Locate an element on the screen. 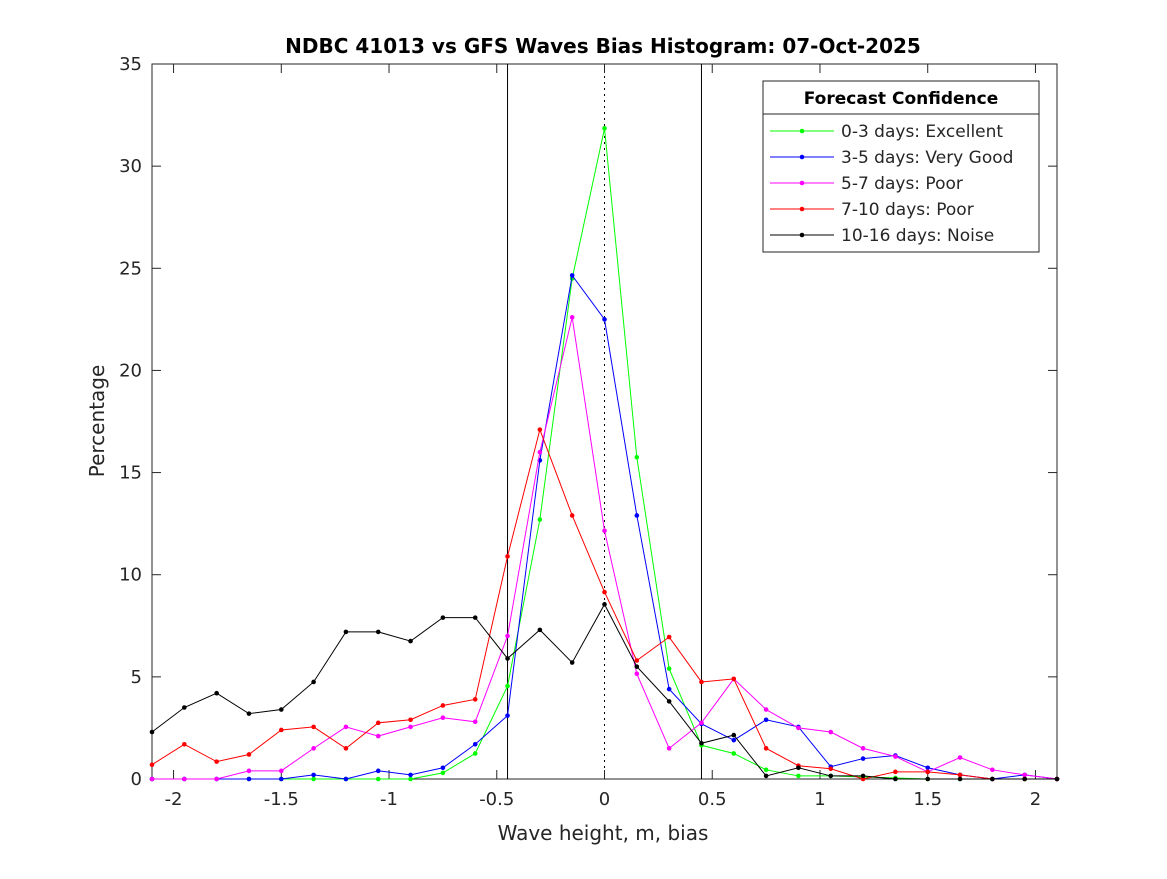 This screenshot has height=879, width=1167. y-tick-label: 10 is located at coordinates (130, 575).